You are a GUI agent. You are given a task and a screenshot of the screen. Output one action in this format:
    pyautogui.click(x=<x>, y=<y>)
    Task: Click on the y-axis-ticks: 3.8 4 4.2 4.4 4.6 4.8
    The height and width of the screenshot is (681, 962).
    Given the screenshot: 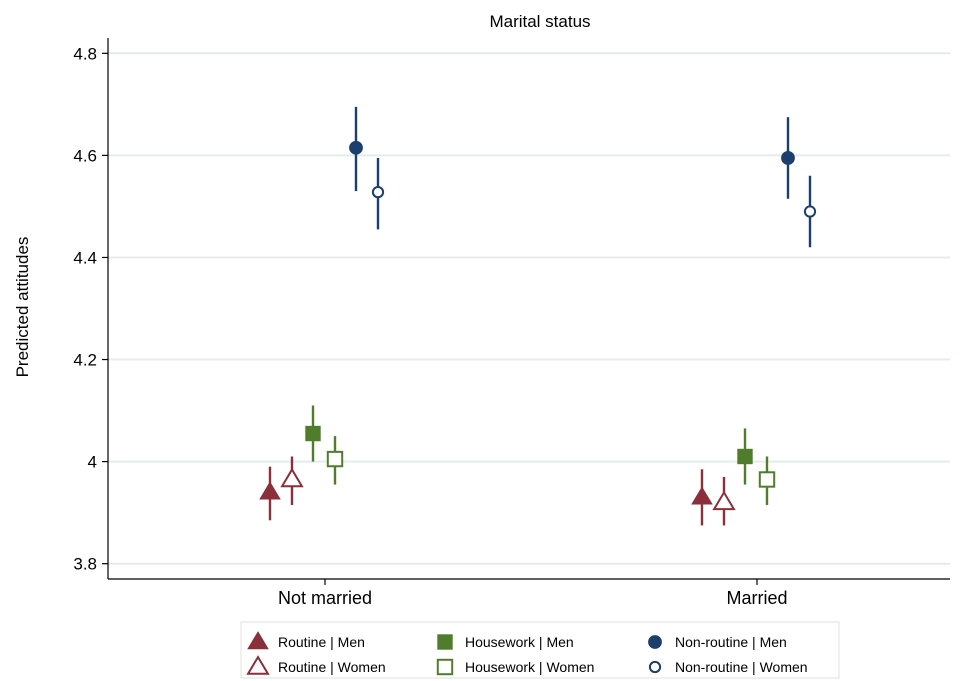 What is the action you would take?
    pyautogui.click(x=90, y=309)
    